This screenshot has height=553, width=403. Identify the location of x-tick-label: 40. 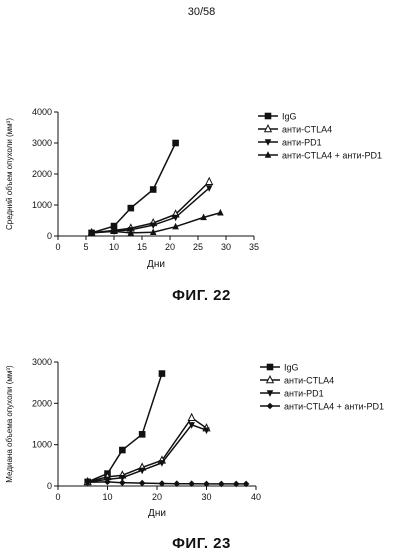
(256, 497).